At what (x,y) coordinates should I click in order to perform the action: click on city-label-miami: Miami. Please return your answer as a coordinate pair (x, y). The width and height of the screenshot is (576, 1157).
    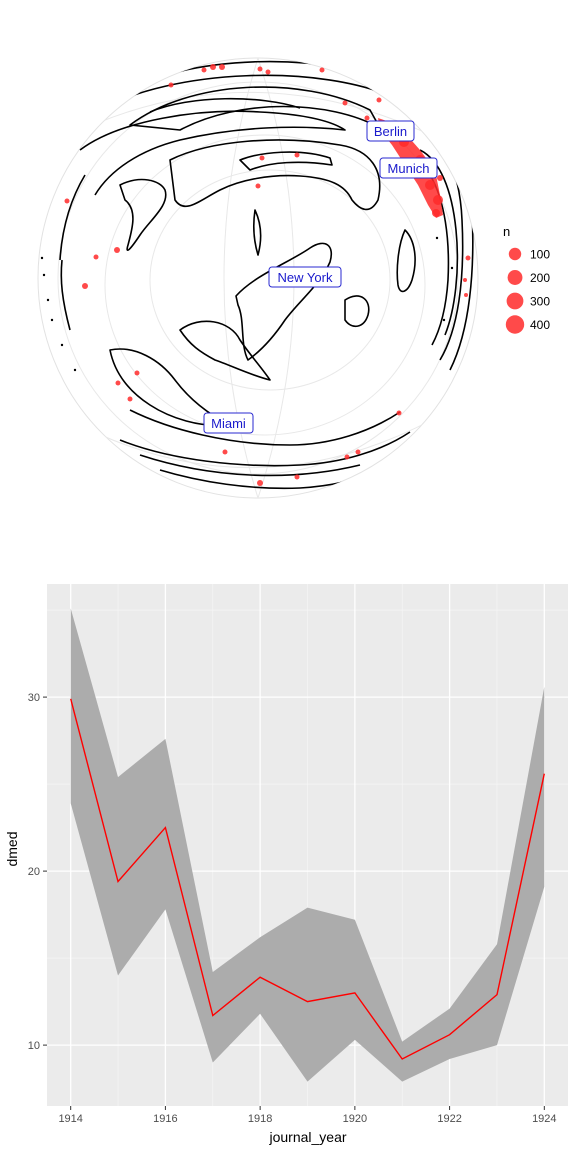
    Looking at the image, I should click on (228, 423).